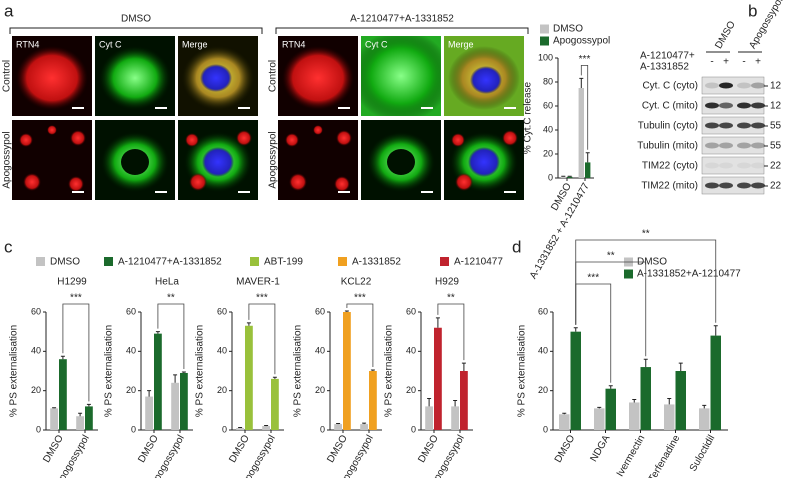 The height and width of the screenshot is (478, 786). Describe the element at coordinates (402, 30) in the screenshot. I see `group-bracket` at that location.